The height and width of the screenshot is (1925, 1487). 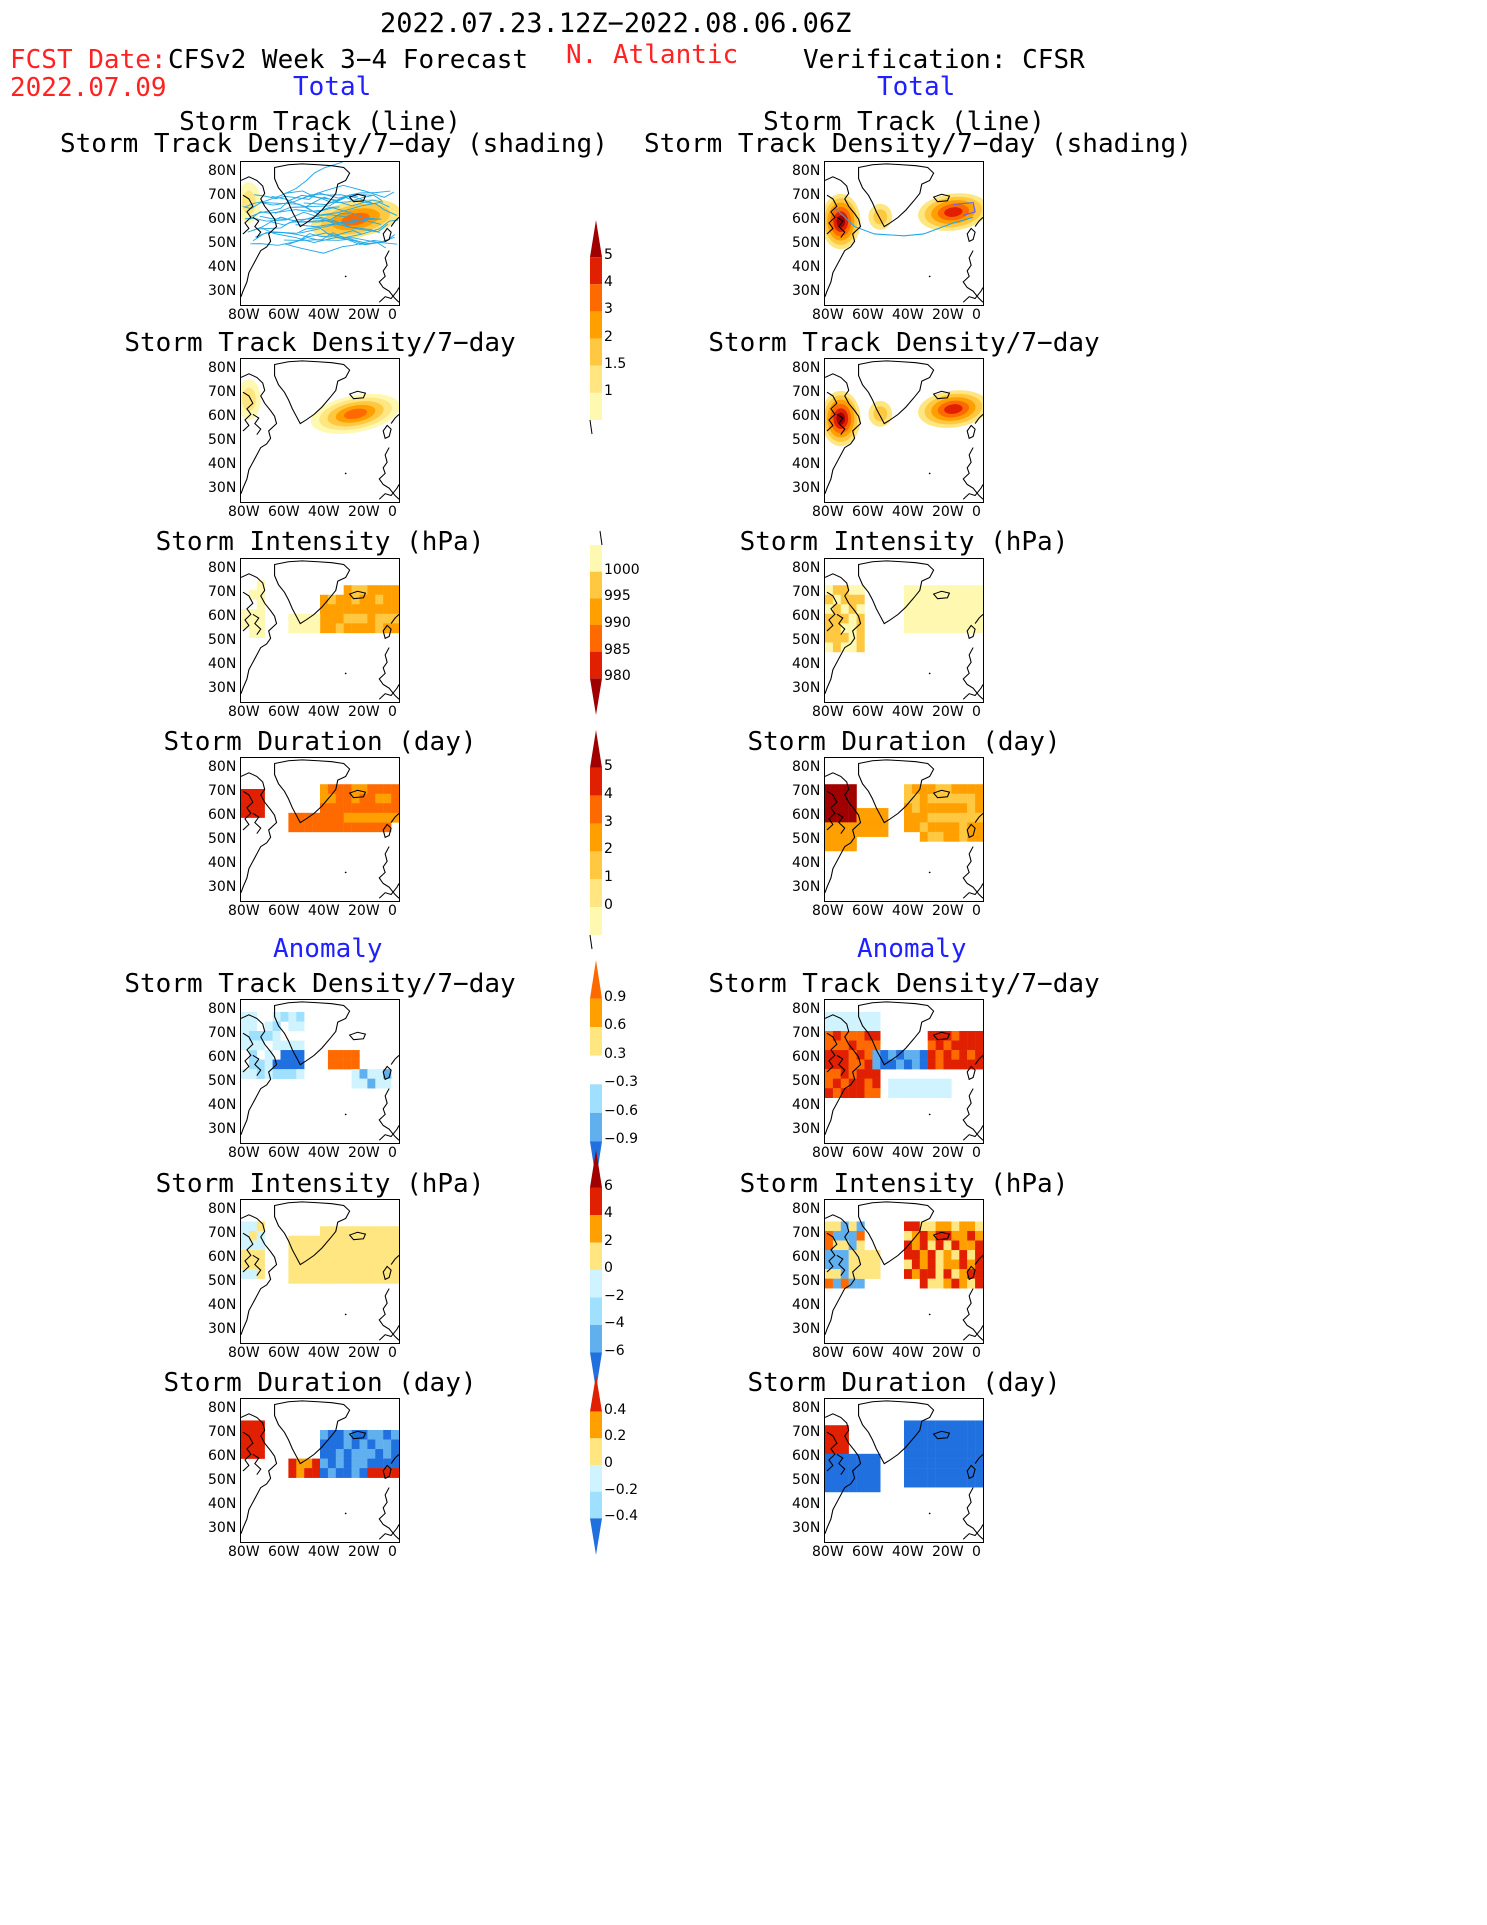 I want to click on panel-title: Storm Track Density/7−day, so click(x=904, y=343).